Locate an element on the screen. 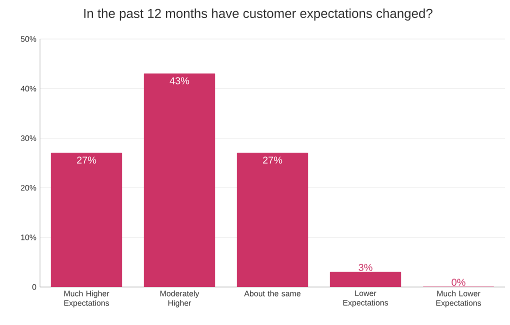 This screenshot has width=510, height=325. data-label: 43% is located at coordinates (180, 80).